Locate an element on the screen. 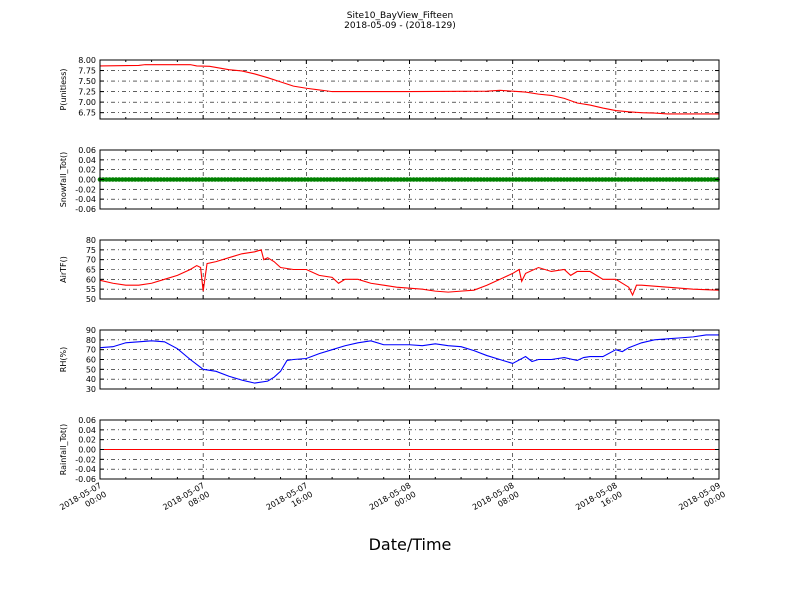  panel-pressure: 6.75 7.007.25 7.507.75 8.00 P(unitless) is located at coordinates (389, 88).